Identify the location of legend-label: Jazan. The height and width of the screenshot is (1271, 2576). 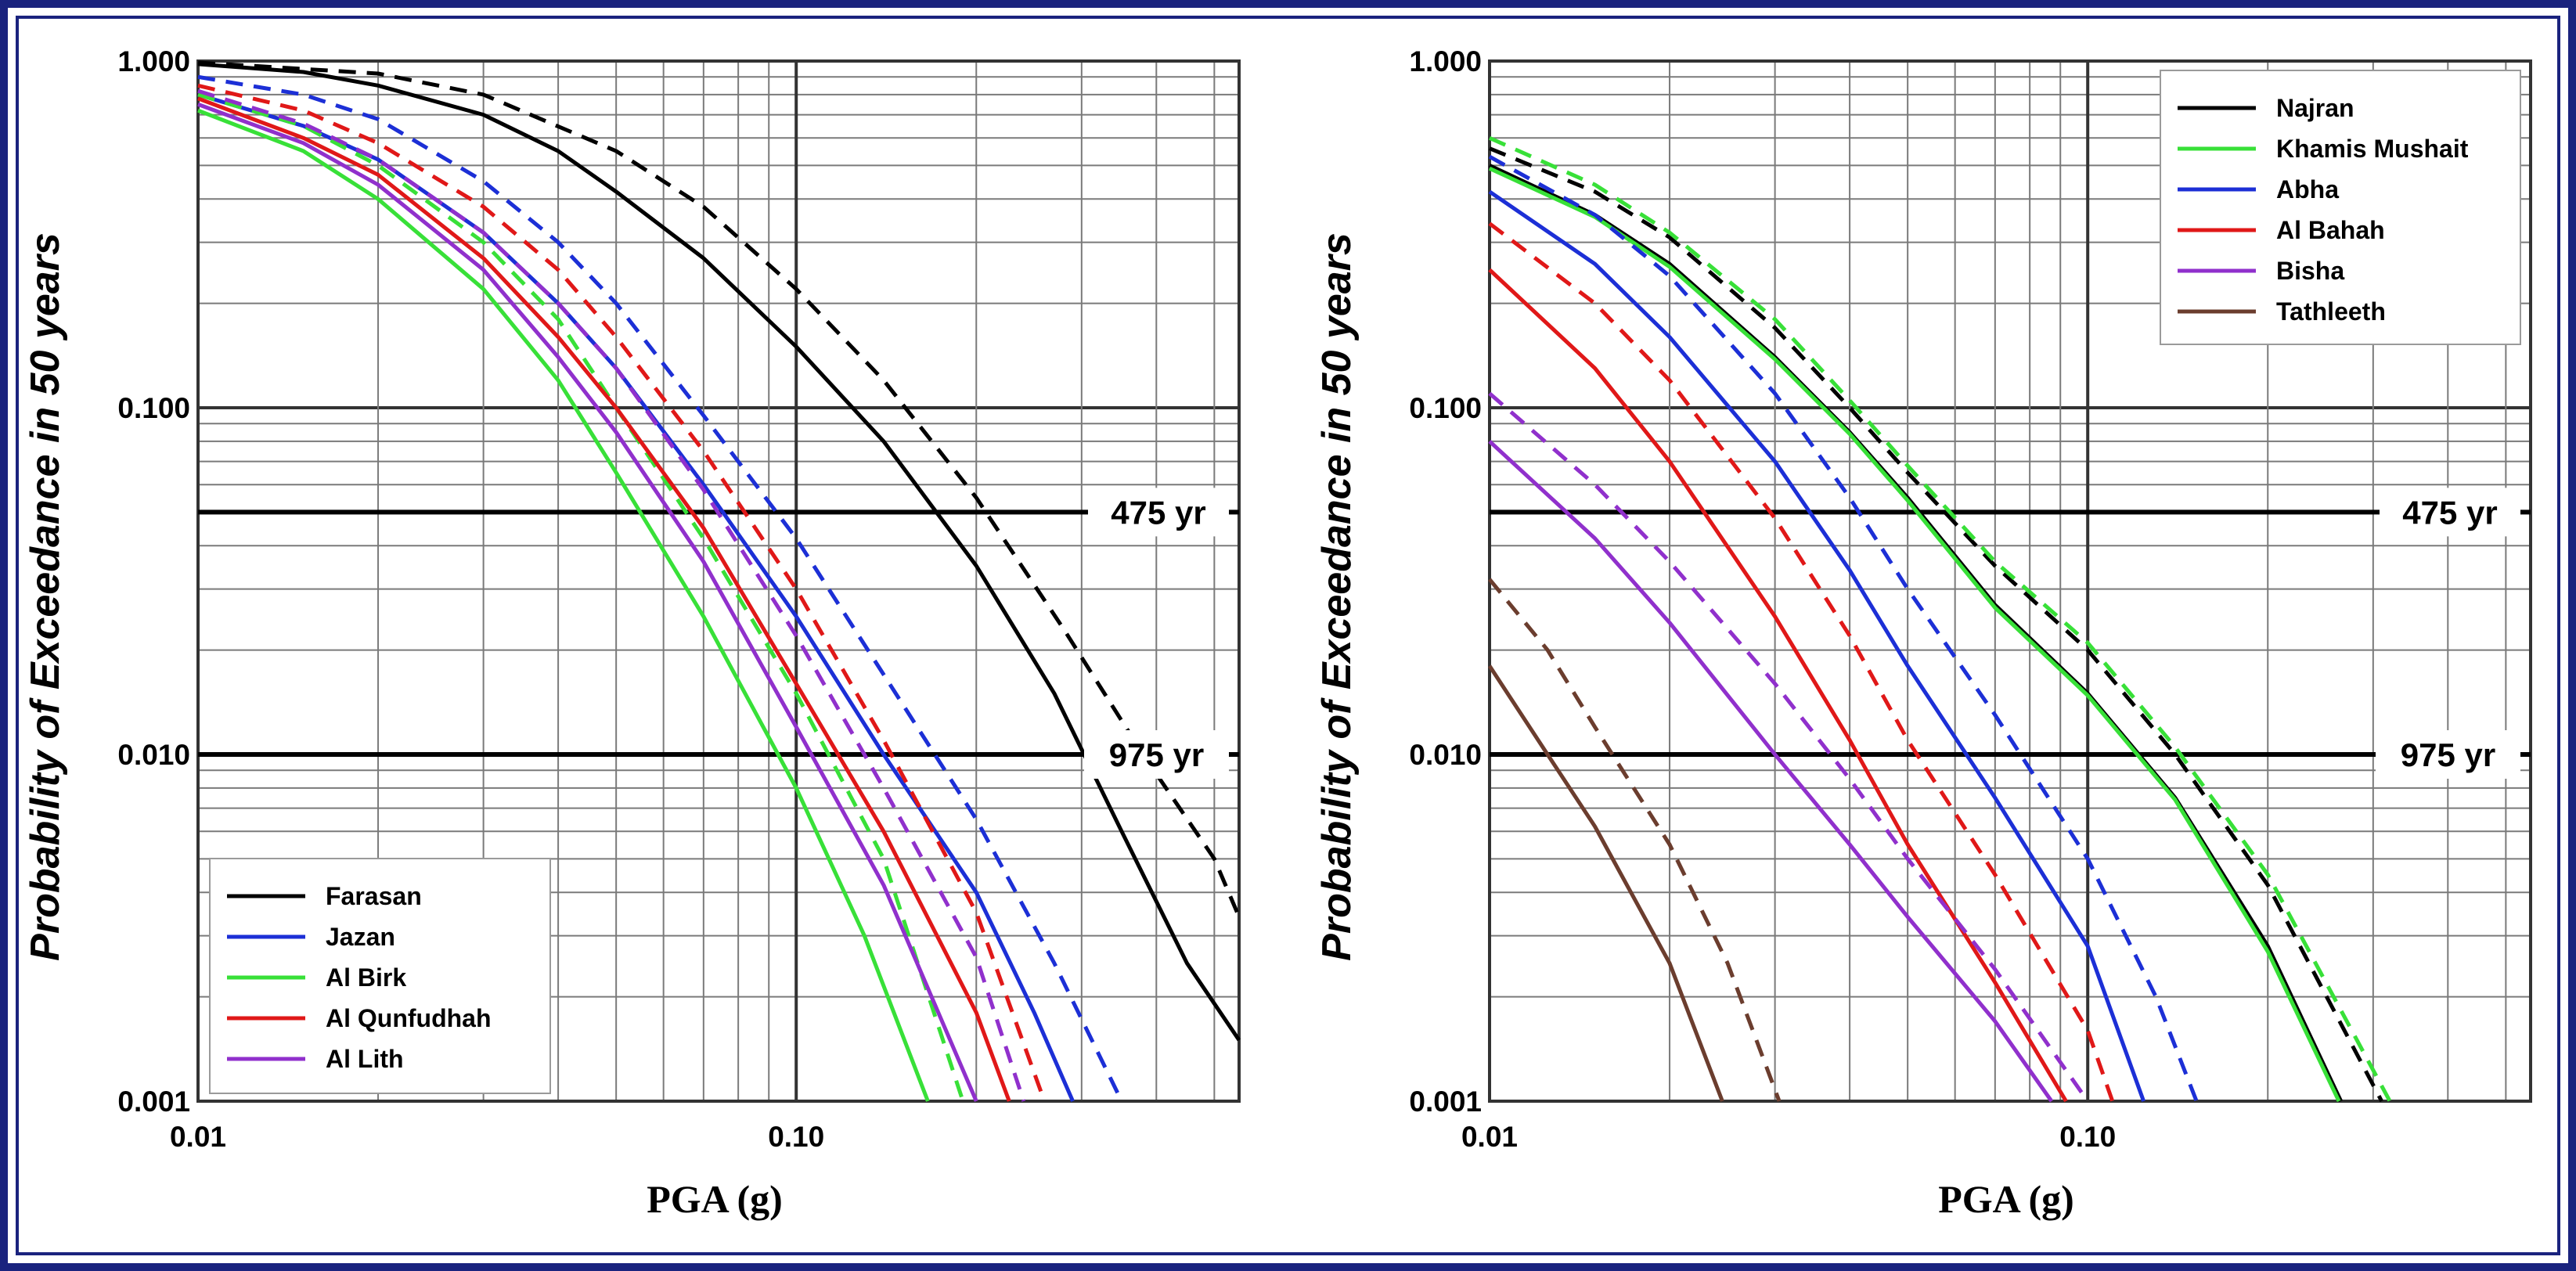
(360, 937).